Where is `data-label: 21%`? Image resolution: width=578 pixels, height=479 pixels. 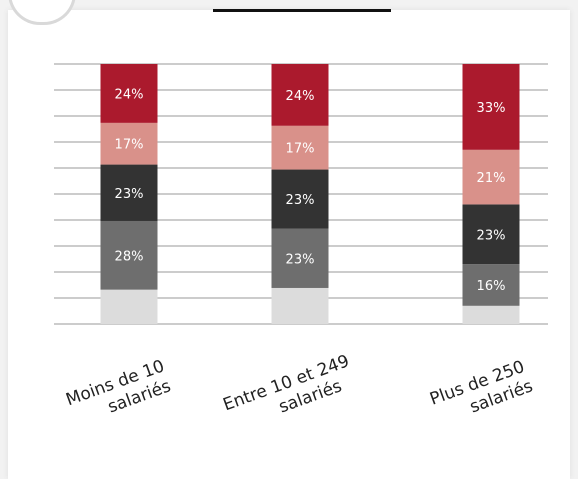
data-label: 21% is located at coordinates (491, 178).